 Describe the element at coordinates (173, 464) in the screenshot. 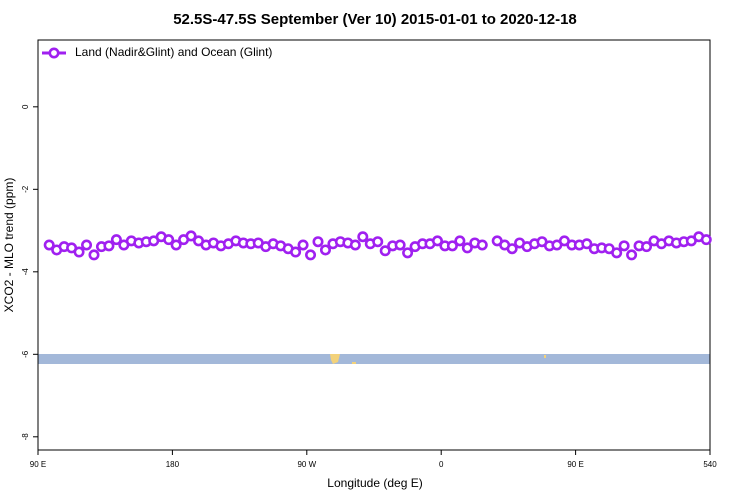

I see `x-tick-label: 180` at that location.